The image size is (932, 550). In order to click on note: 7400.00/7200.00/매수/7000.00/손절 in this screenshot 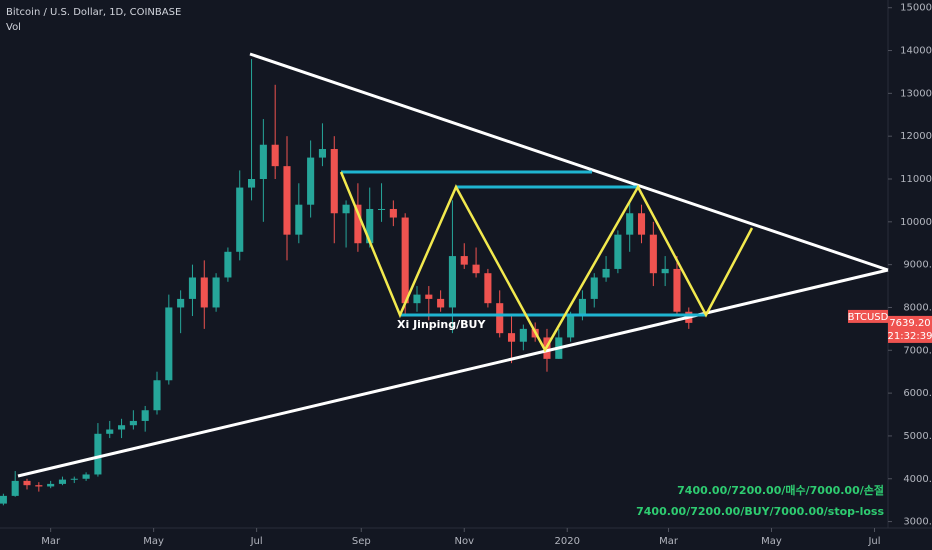, I will do `click(780, 490)`.